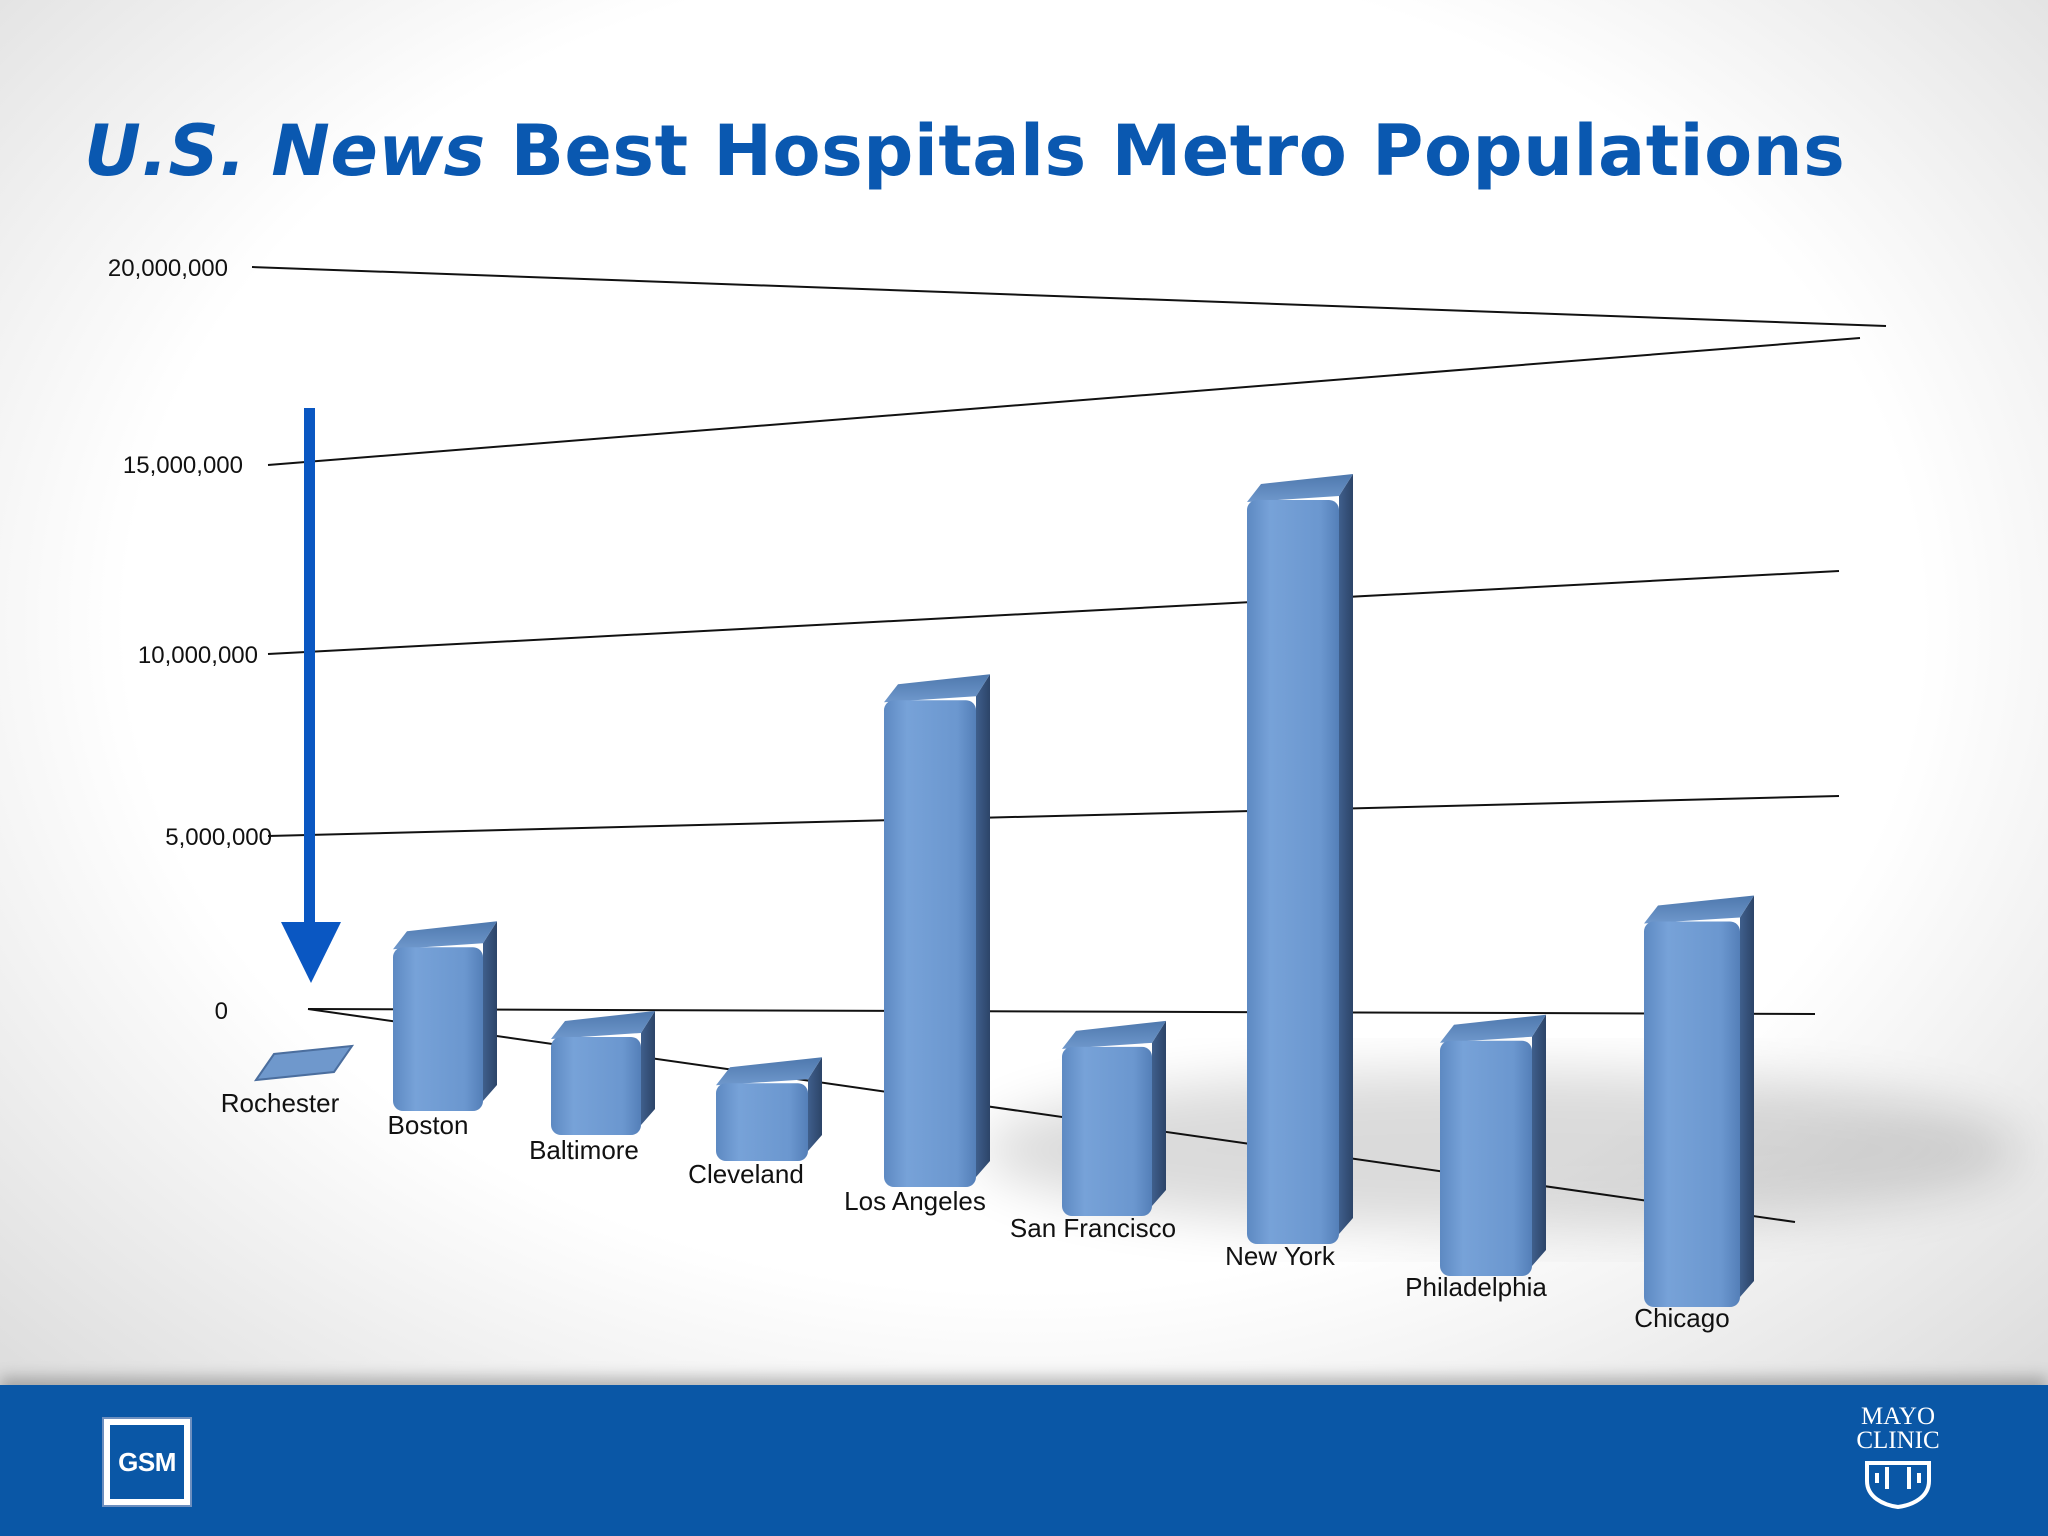 The height and width of the screenshot is (1536, 2048). What do you see at coordinates (1681, 1318) in the screenshot?
I see `x-tick-label: Chicago` at bounding box center [1681, 1318].